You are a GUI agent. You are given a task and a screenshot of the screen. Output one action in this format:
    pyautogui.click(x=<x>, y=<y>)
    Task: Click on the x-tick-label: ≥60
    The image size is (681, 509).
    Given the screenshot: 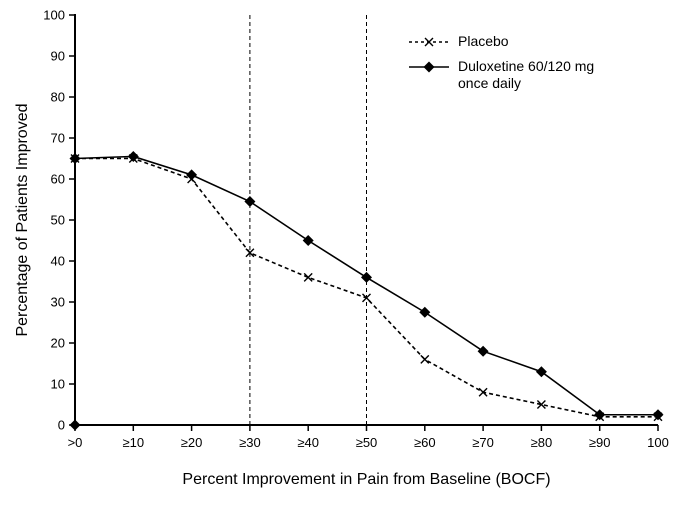 What is the action you would take?
    pyautogui.click(x=425, y=442)
    